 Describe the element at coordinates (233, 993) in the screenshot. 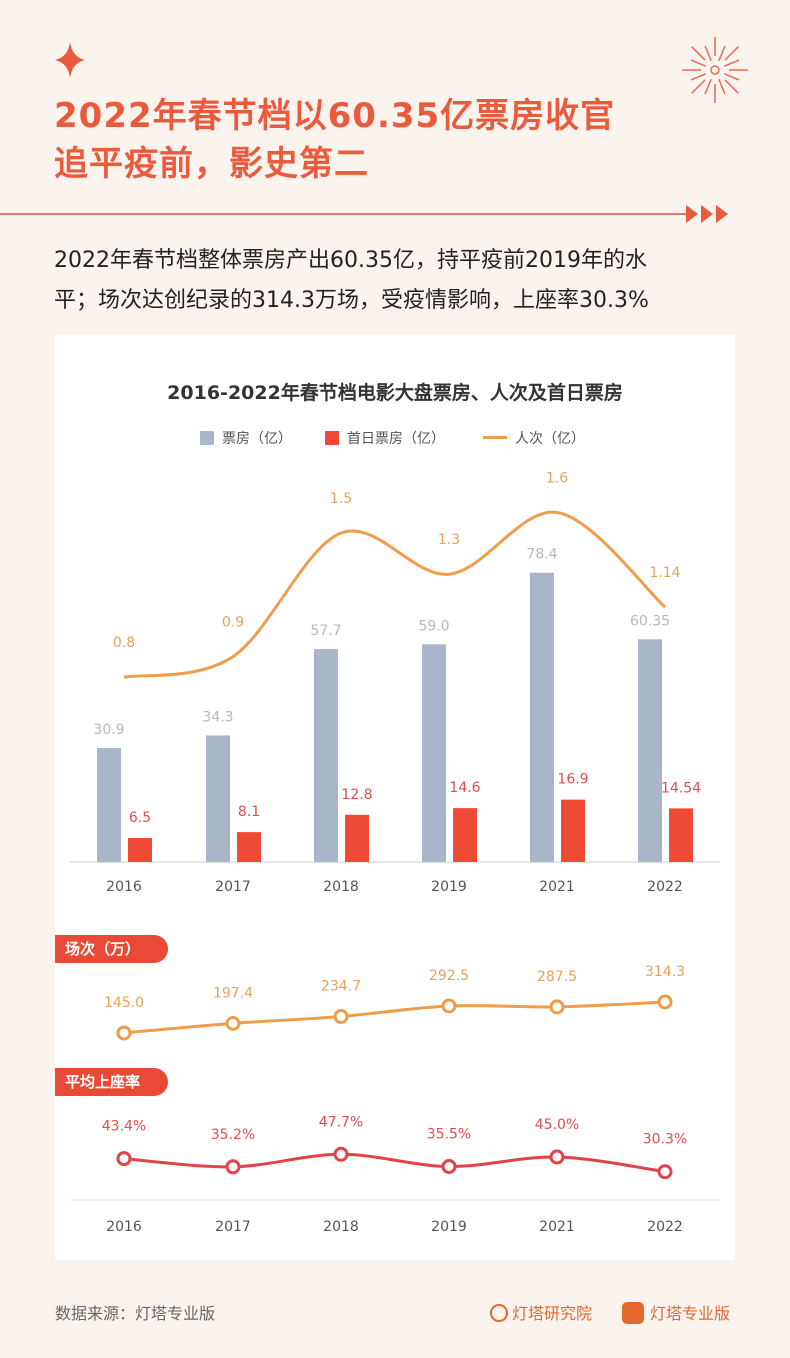

I see `point-label-screenings: 197.4` at that location.